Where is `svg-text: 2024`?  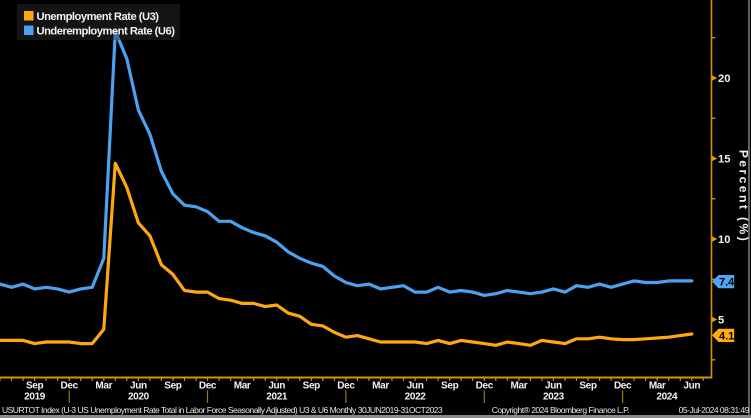 svg-text: 2024 is located at coordinates (667, 397).